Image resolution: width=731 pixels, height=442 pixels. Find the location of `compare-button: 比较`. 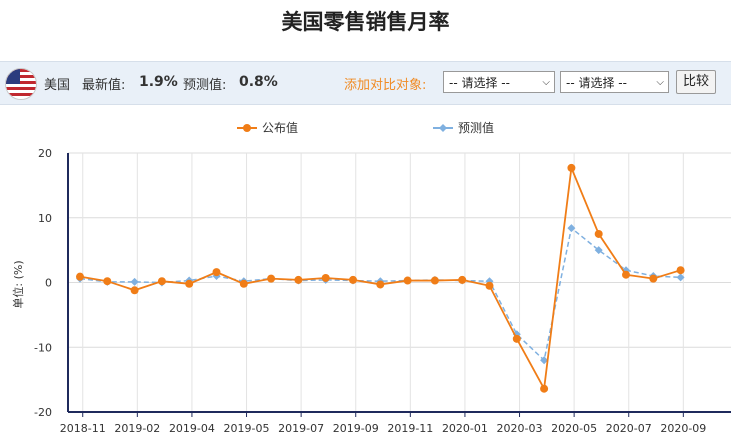

compare-button: 比较 is located at coordinates (696, 82).